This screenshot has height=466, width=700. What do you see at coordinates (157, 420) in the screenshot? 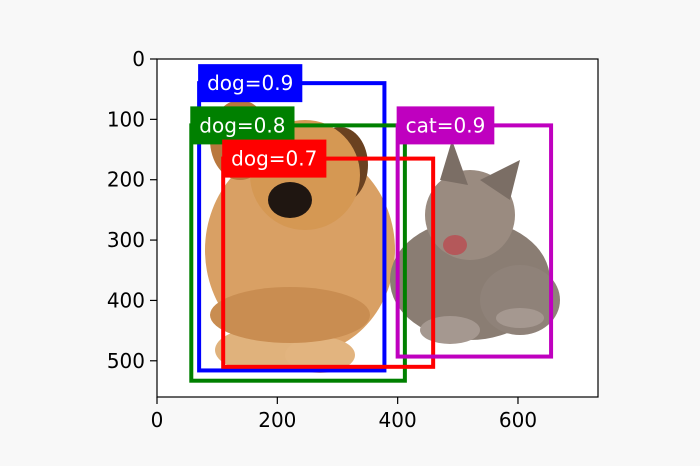
I see `x-tick-label: 0` at bounding box center [157, 420].